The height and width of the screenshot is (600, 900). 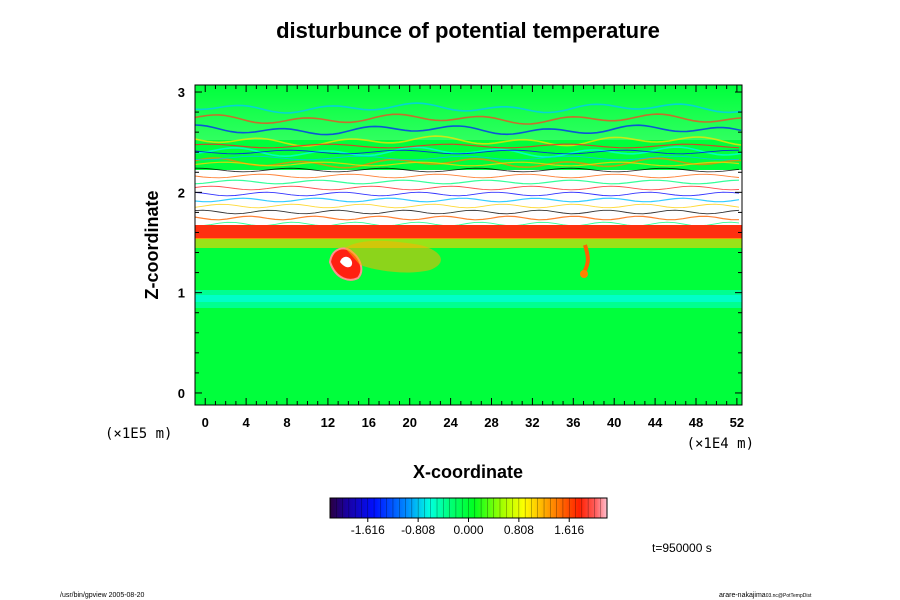 What do you see at coordinates (569, 530) in the screenshot?
I see `colorbar-tick-label: 1.616` at bounding box center [569, 530].